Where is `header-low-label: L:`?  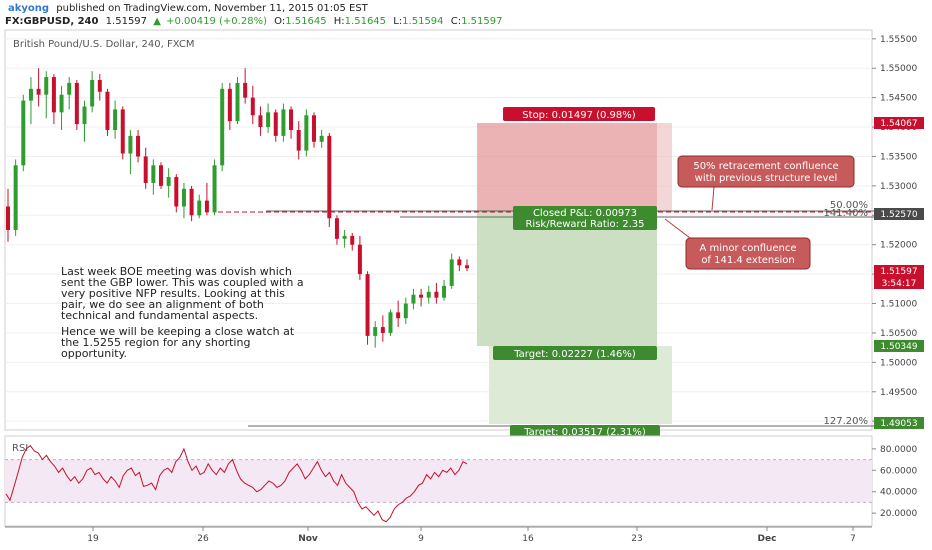
header-low-label: L: is located at coordinates (397, 21).